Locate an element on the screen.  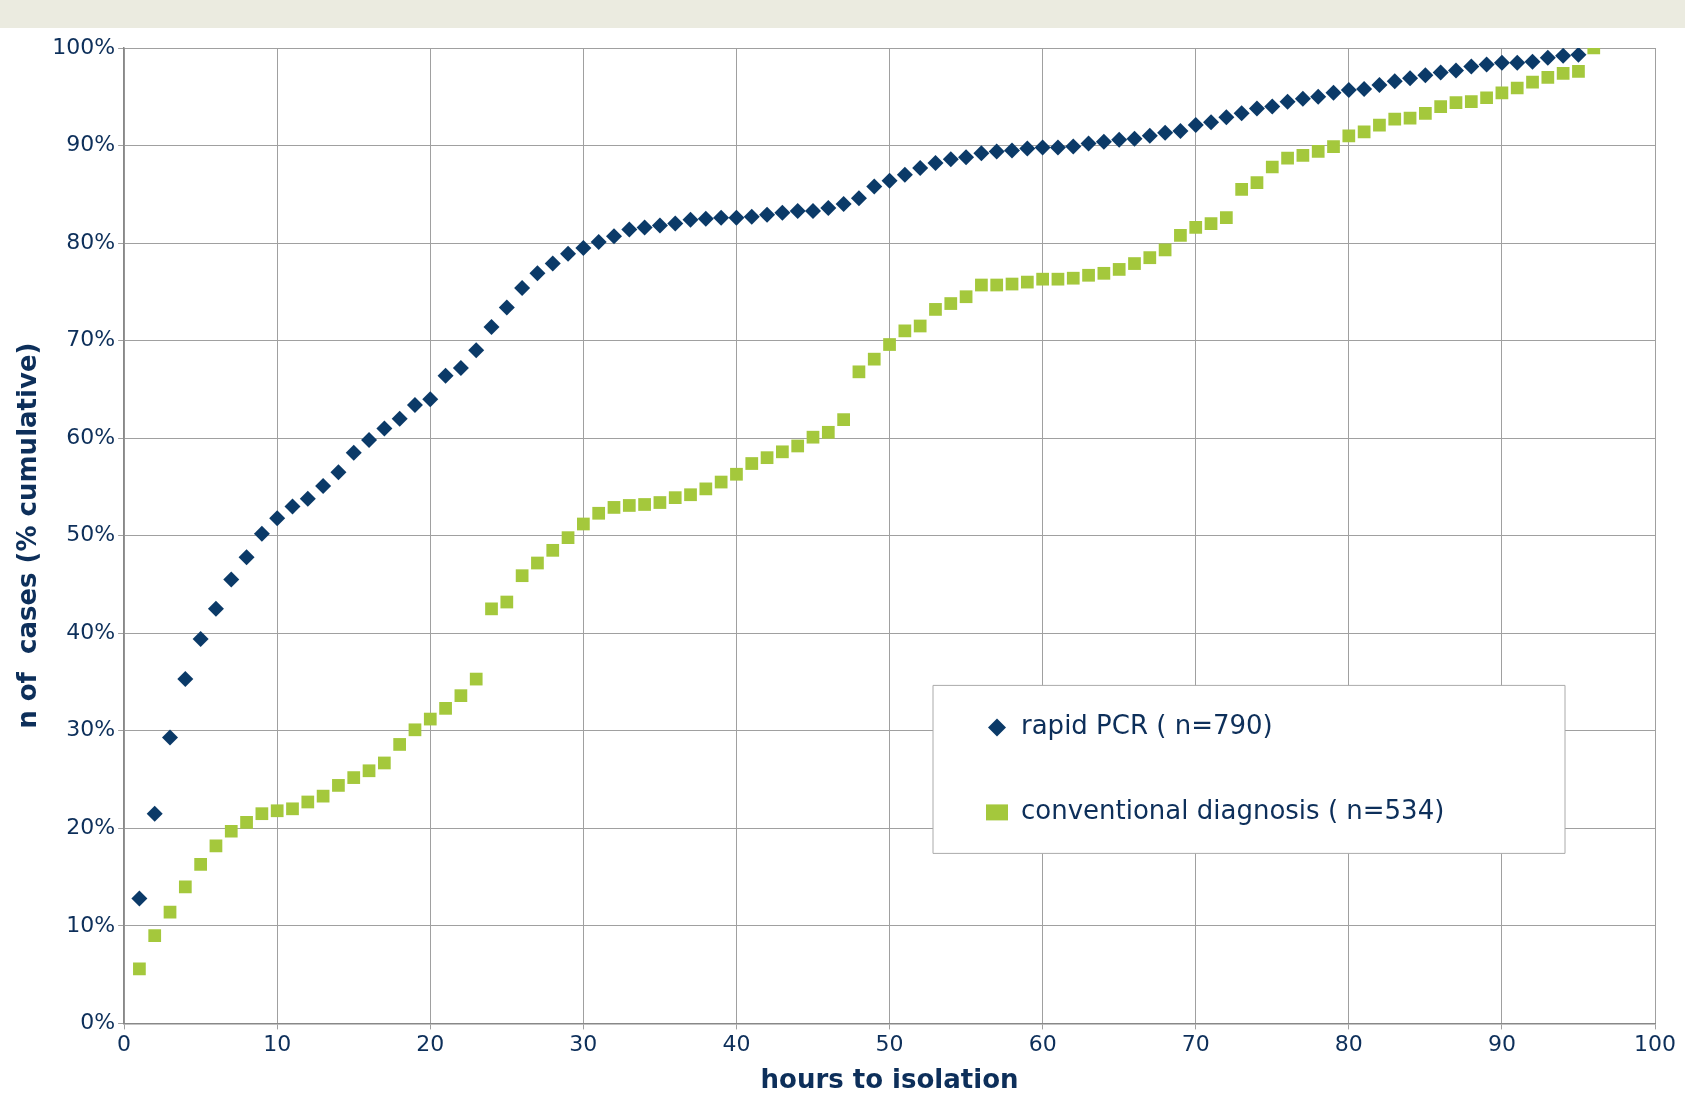
x-tick-label: 70 is located at coordinates (1195, 1044).